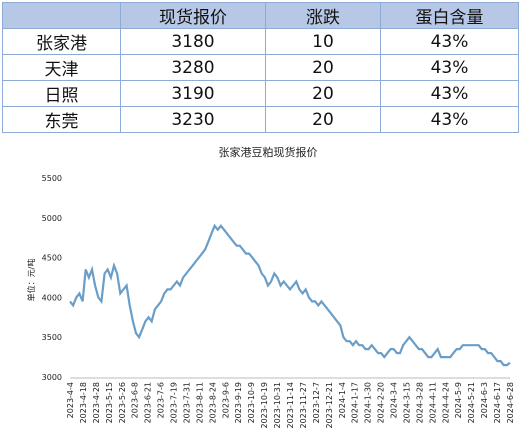  Describe the element at coordinates (381, 402) in the screenshot. I see `x-tick-label: 2024-2-20` at that location.